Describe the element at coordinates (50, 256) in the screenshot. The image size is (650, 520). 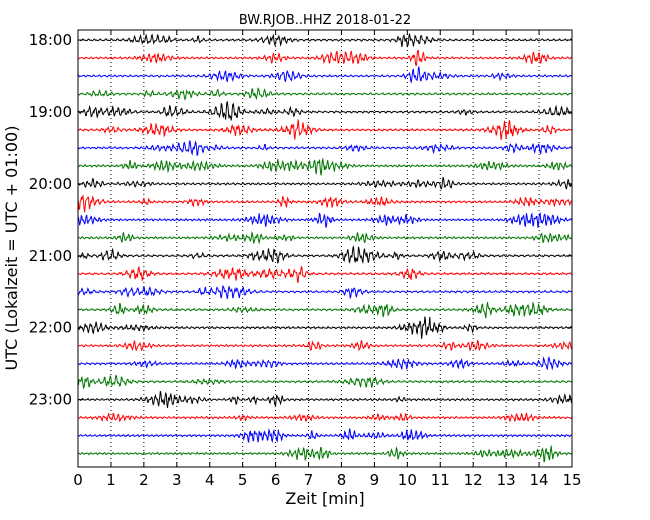
I see `y-tick-label: 21:00` at that location.